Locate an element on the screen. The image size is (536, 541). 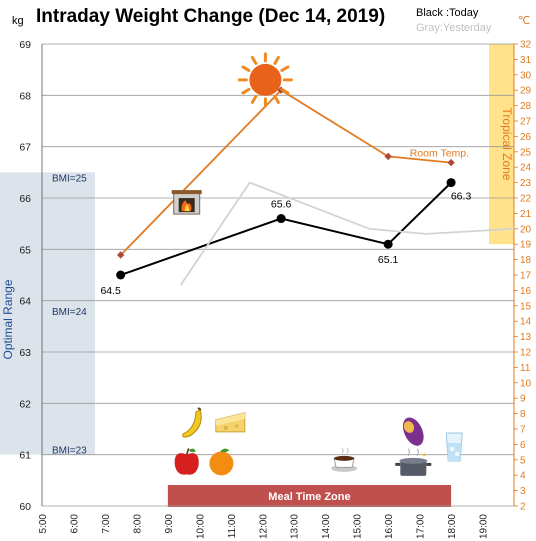
y-right-tick-label: 22 is located at coordinates (526, 199).